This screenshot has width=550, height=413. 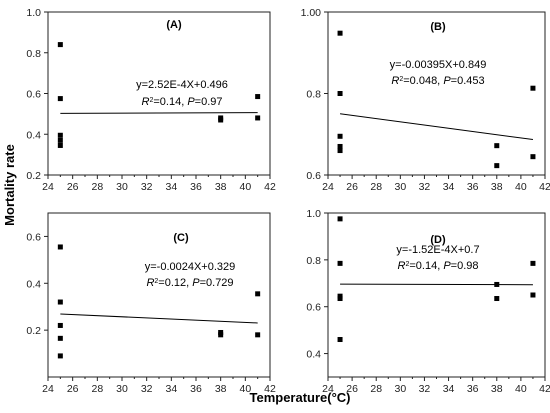 What do you see at coordinates (189, 283) in the screenshot?
I see `fit-stats: R2=0.12, P=0.729` at bounding box center [189, 283].